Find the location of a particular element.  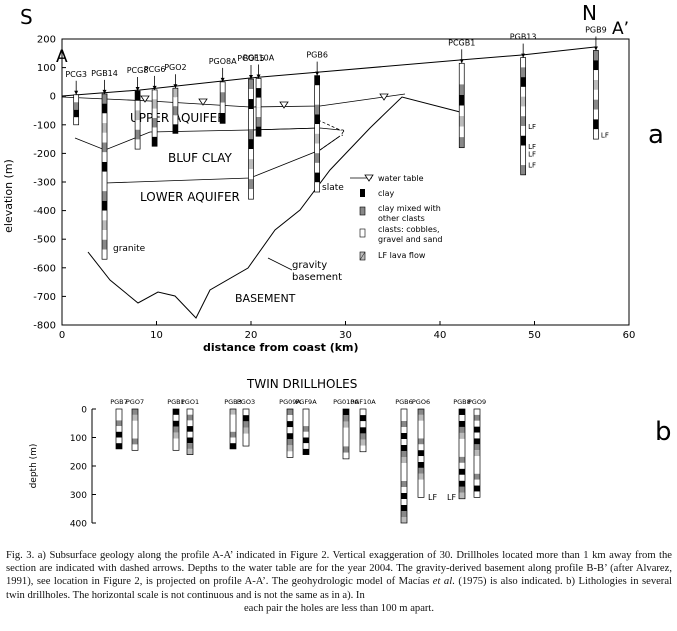

lf-marker: LF is located at coordinates (532, 147).